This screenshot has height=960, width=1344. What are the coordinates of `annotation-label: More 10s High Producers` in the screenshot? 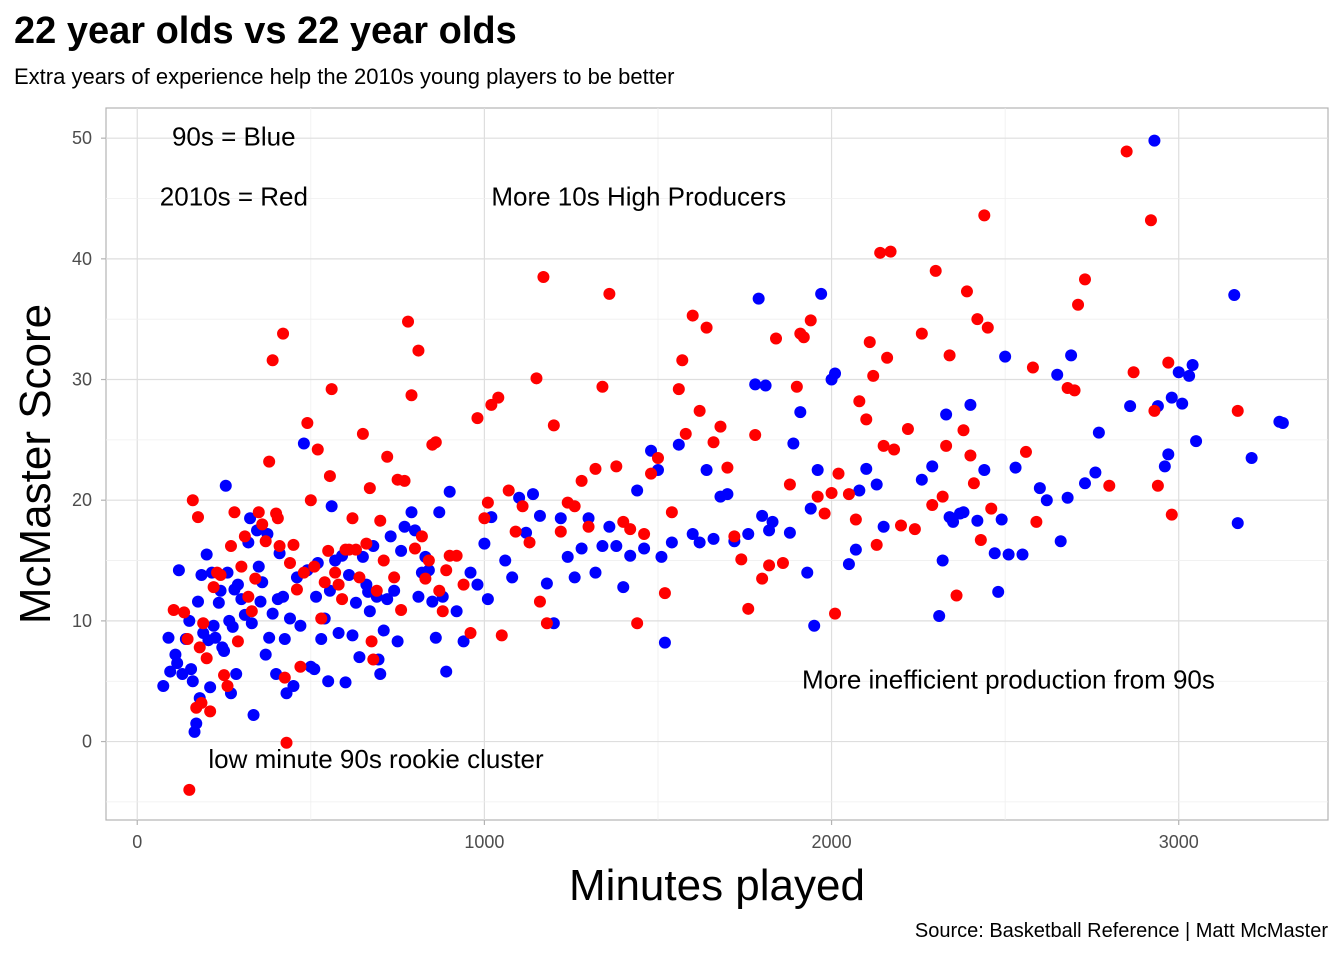 It's located at (638, 197).